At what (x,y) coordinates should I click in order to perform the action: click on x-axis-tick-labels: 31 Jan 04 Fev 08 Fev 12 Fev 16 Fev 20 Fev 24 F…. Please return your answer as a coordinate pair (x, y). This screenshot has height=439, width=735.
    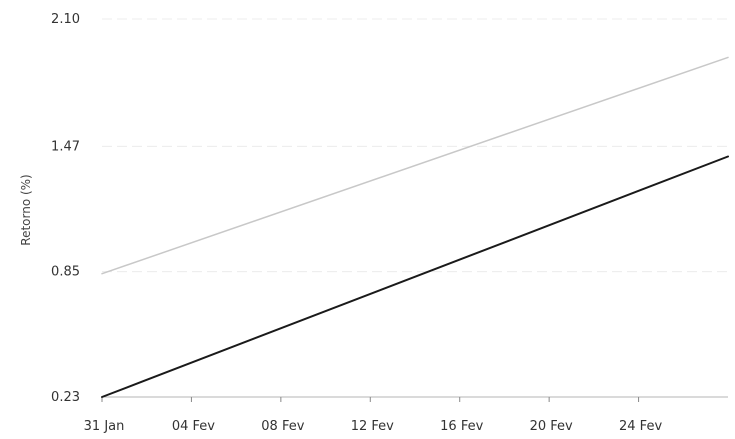
    Looking at the image, I should click on (373, 426).